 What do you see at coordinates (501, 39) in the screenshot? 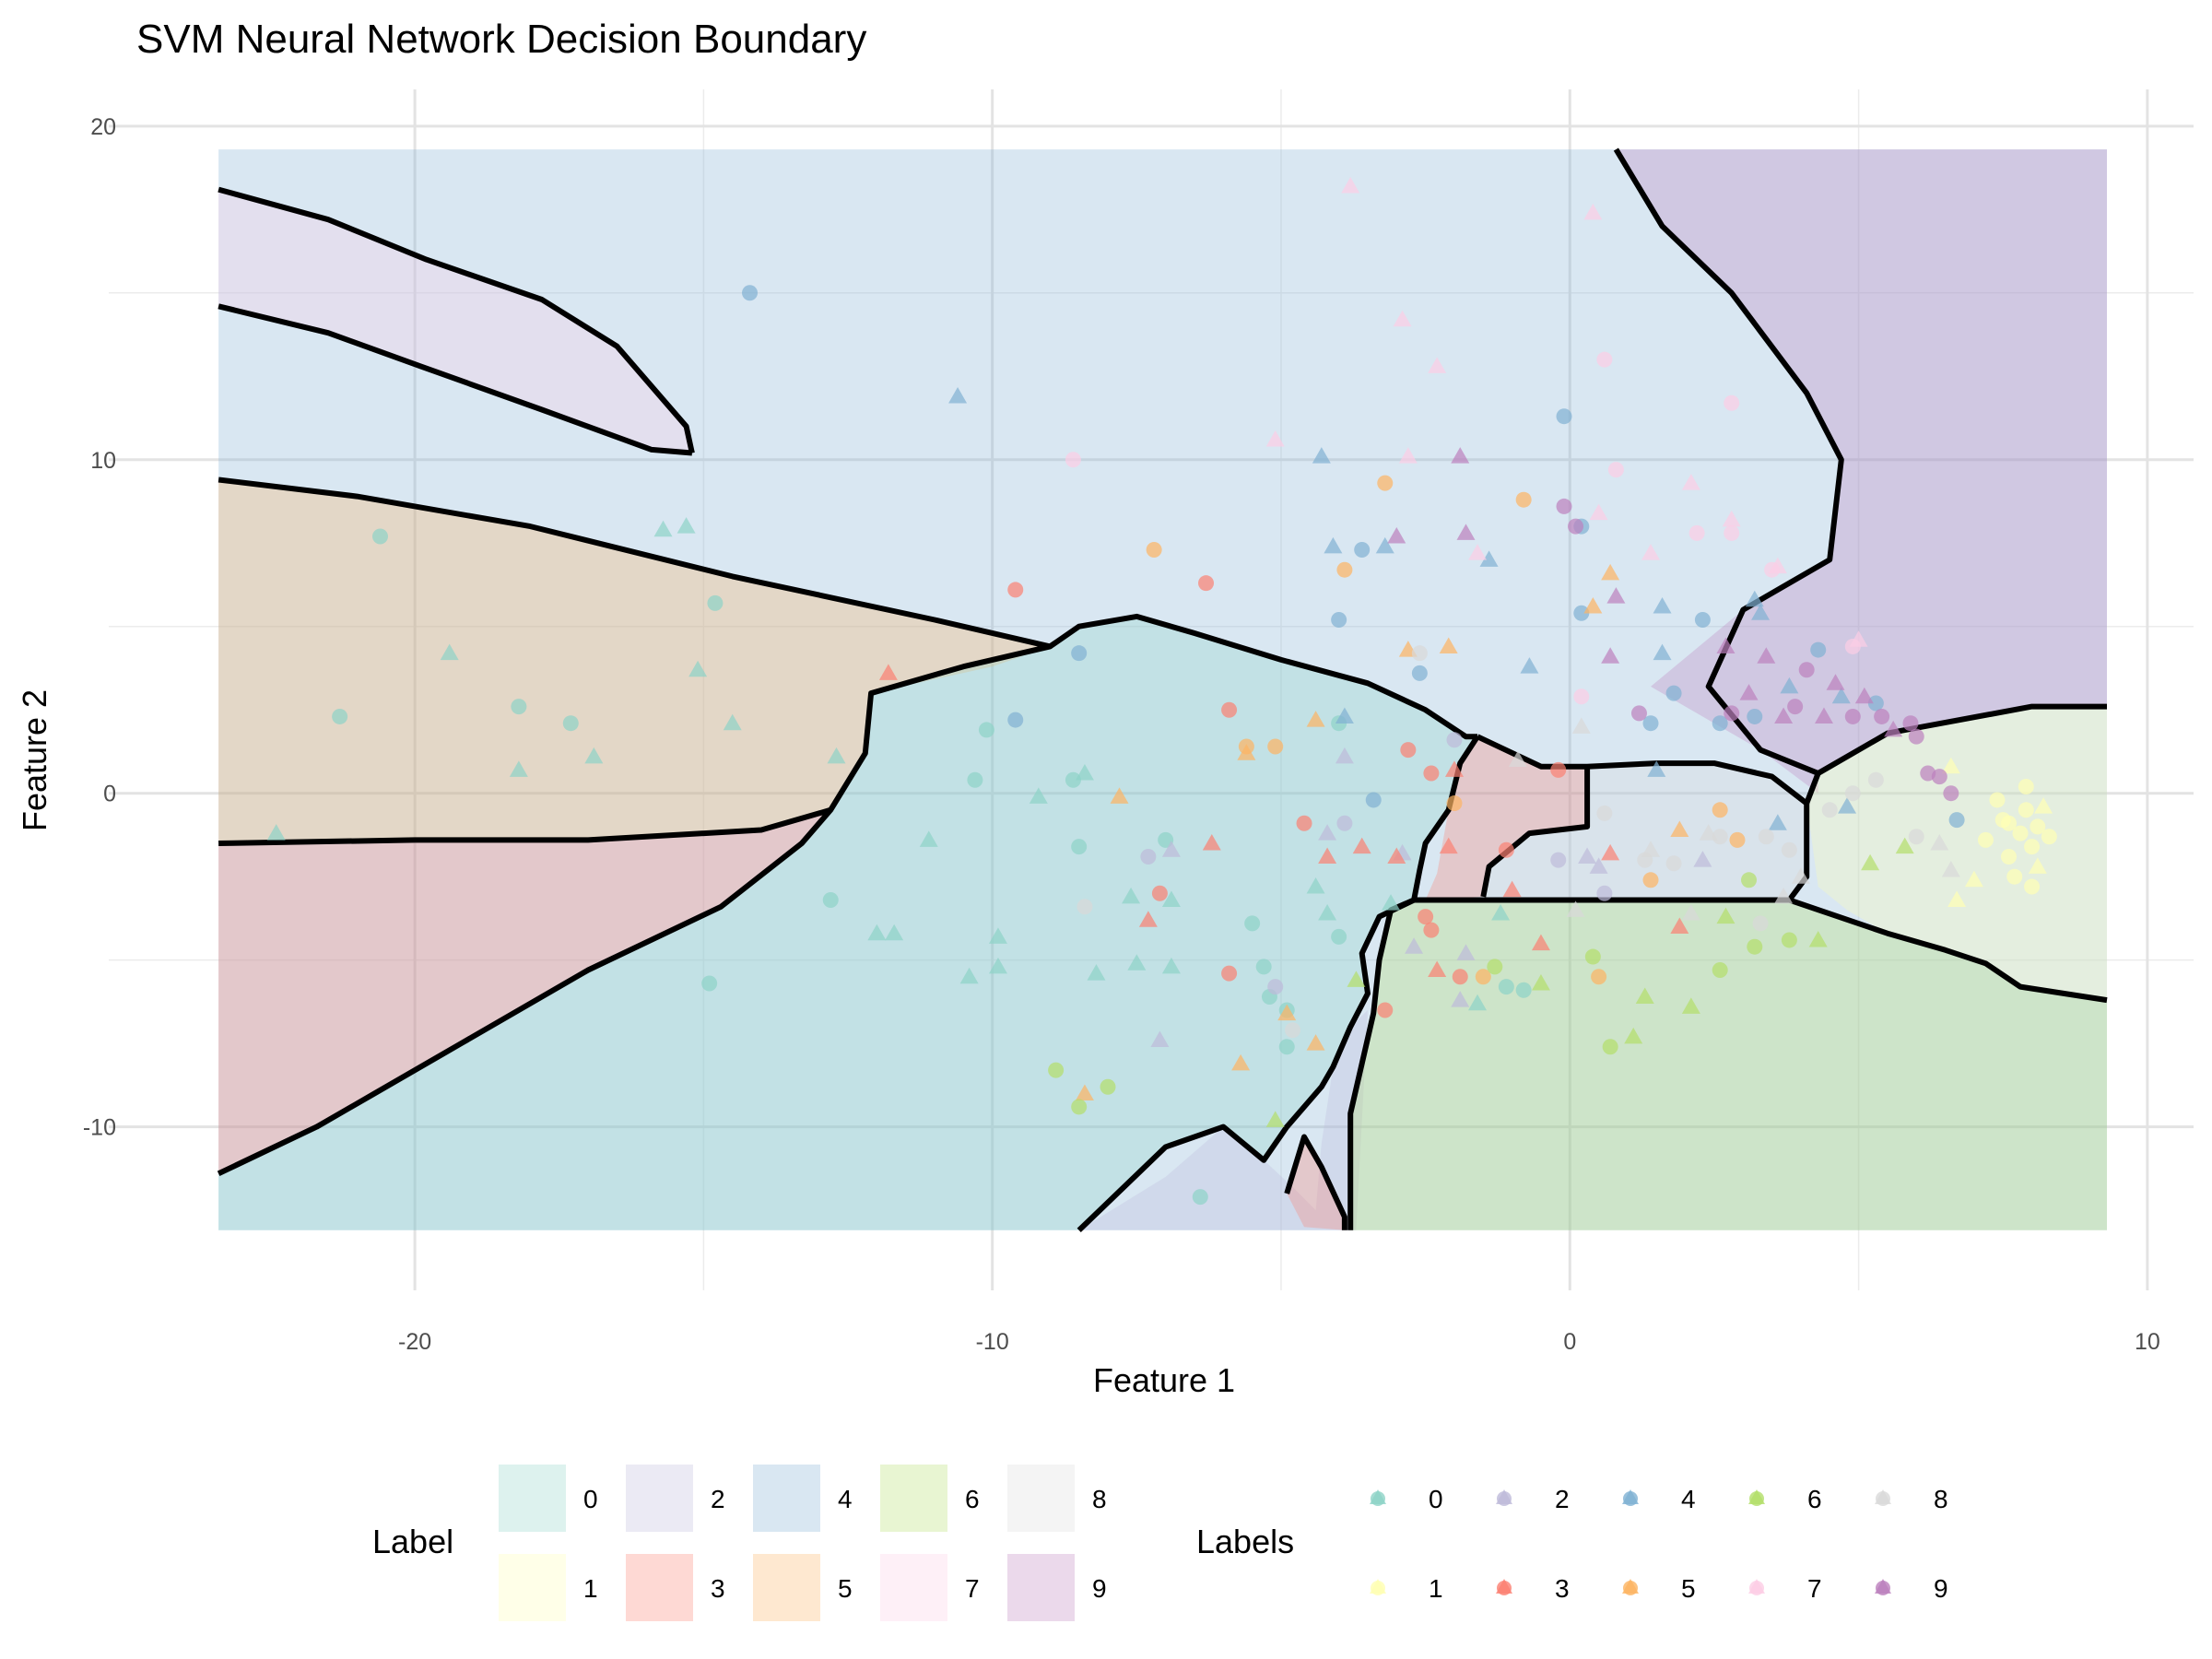
I see `chart-title: SVM Neural Network Decision Boundary` at bounding box center [501, 39].